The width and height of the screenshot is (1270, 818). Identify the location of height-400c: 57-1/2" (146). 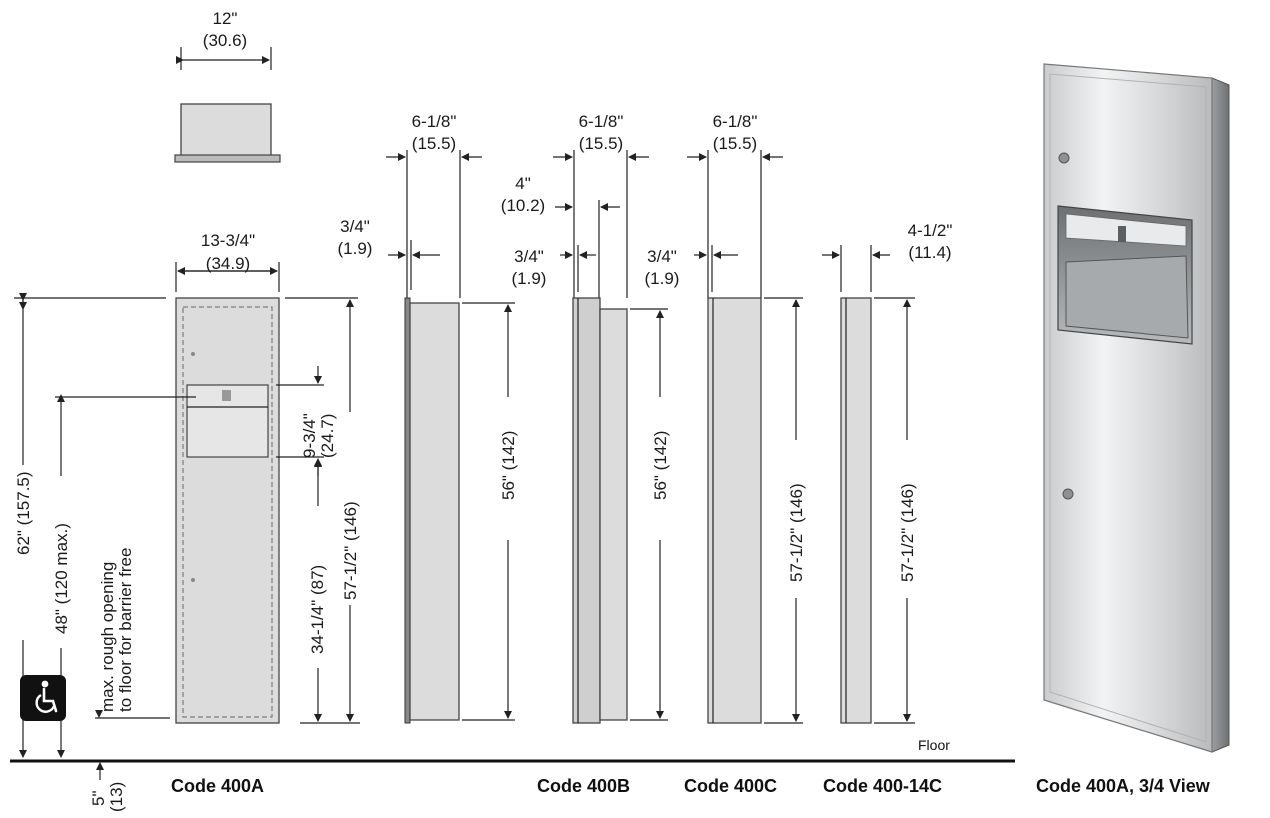
(796, 532).